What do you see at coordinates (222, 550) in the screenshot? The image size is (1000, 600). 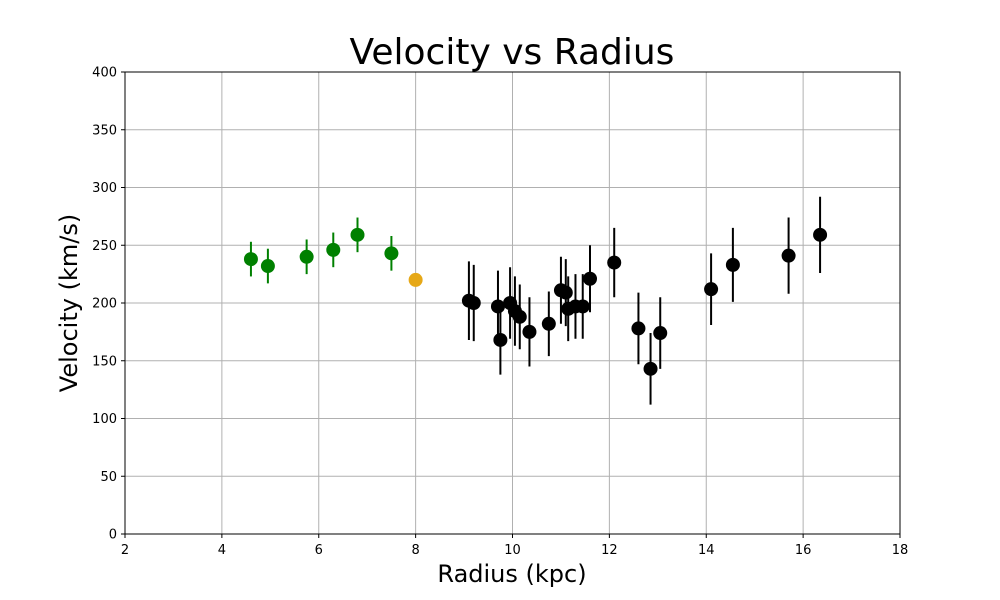 I see `x-tick-label: 4` at bounding box center [222, 550].